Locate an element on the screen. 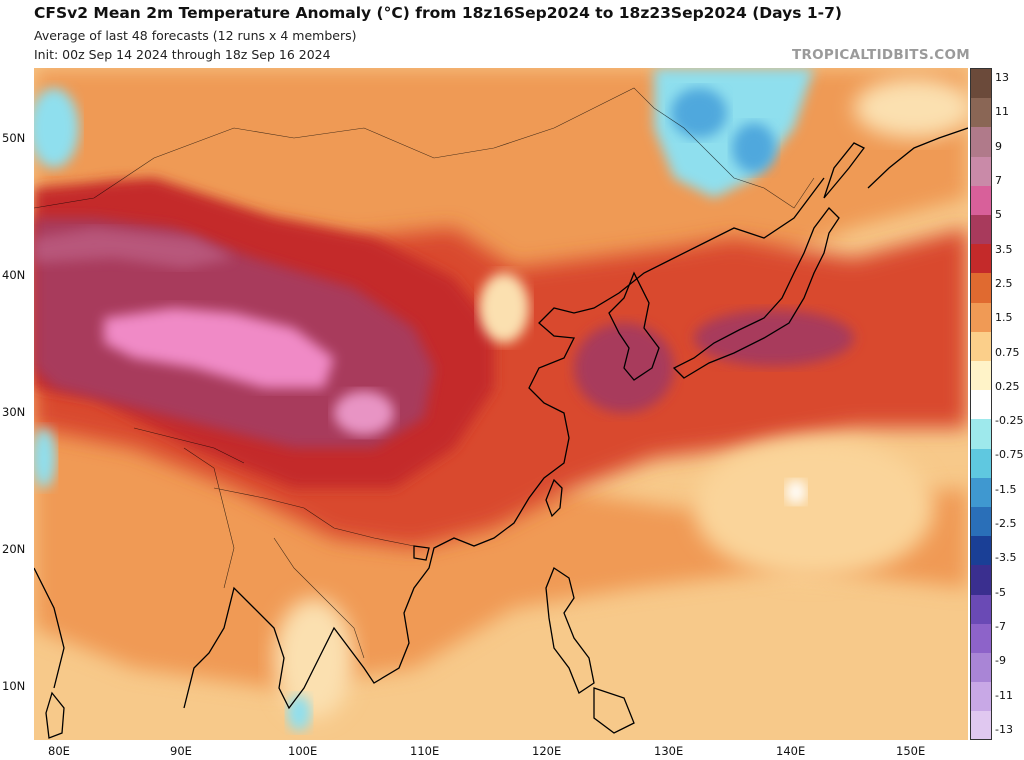 The width and height of the screenshot is (1024, 760). lat-label-10n: 10N is located at coordinates (14, 686).